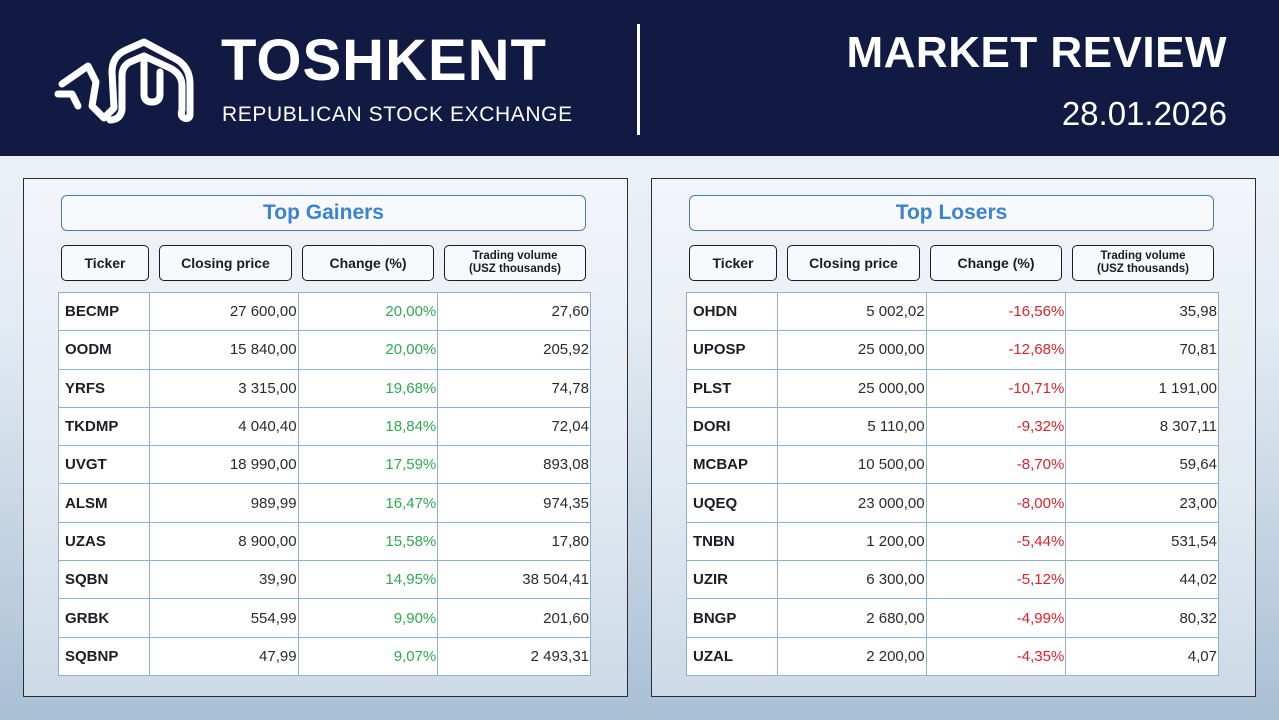 The image size is (1279, 720). What do you see at coordinates (996, 350) in the screenshot?
I see `change-cell: -12,68%` at bounding box center [996, 350].